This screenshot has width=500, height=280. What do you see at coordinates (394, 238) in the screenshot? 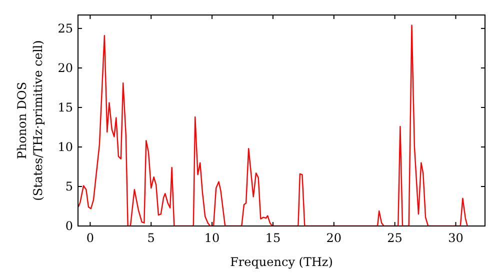
I see `x-tick-label: 25` at bounding box center [394, 238].